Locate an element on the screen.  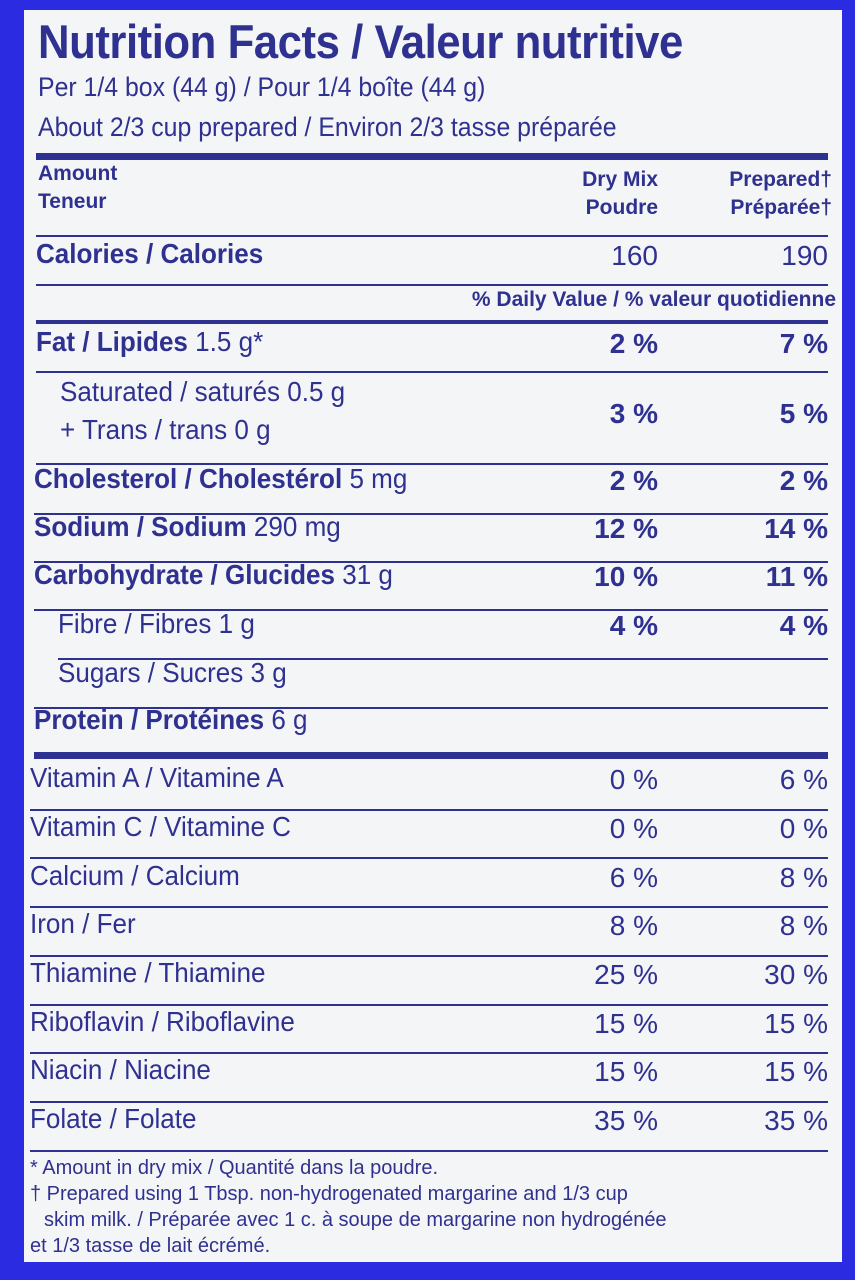
nutrient-amount: 1.5 g* is located at coordinates (229, 341).